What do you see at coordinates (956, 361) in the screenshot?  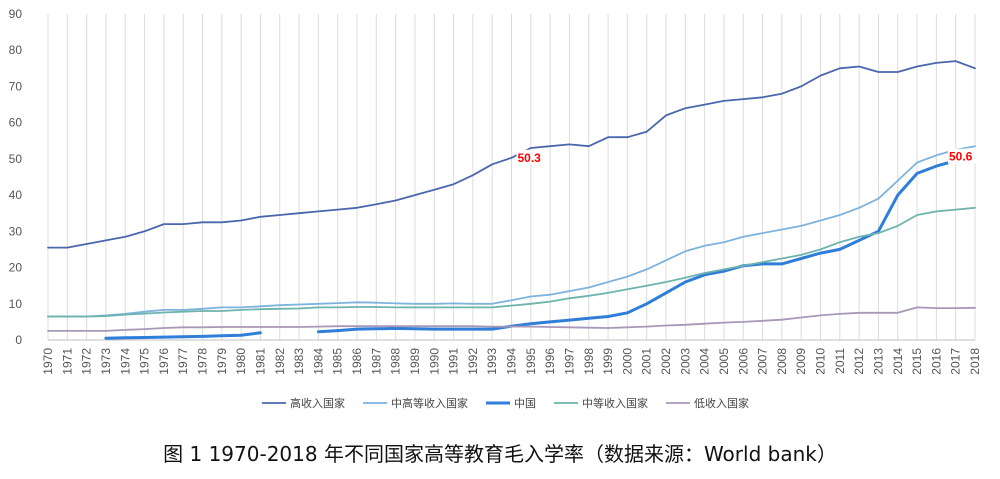 I see `x-tick-label: 2017` at bounding box center [956, 361].